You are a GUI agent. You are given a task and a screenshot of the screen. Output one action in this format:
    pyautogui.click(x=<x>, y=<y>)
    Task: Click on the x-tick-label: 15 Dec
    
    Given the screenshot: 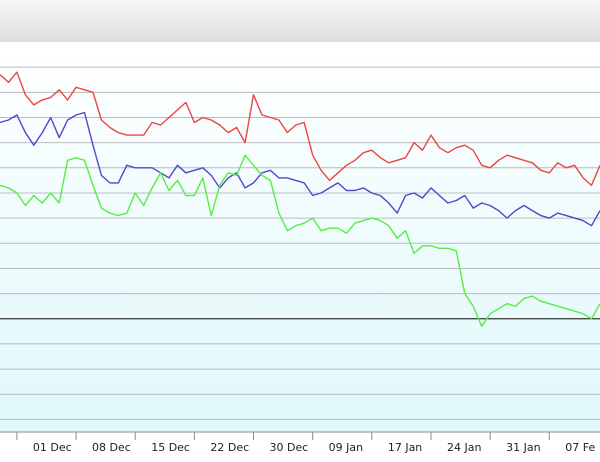 What is the action you would take?
    pyautogui.click(x=170, y=447)
    